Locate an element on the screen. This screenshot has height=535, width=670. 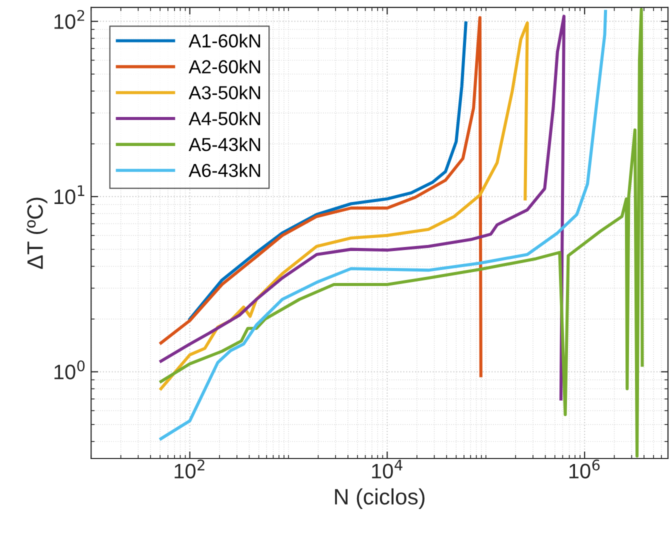
x-tick-label: 10$^{2}$ is located at coordinates (189, 468).